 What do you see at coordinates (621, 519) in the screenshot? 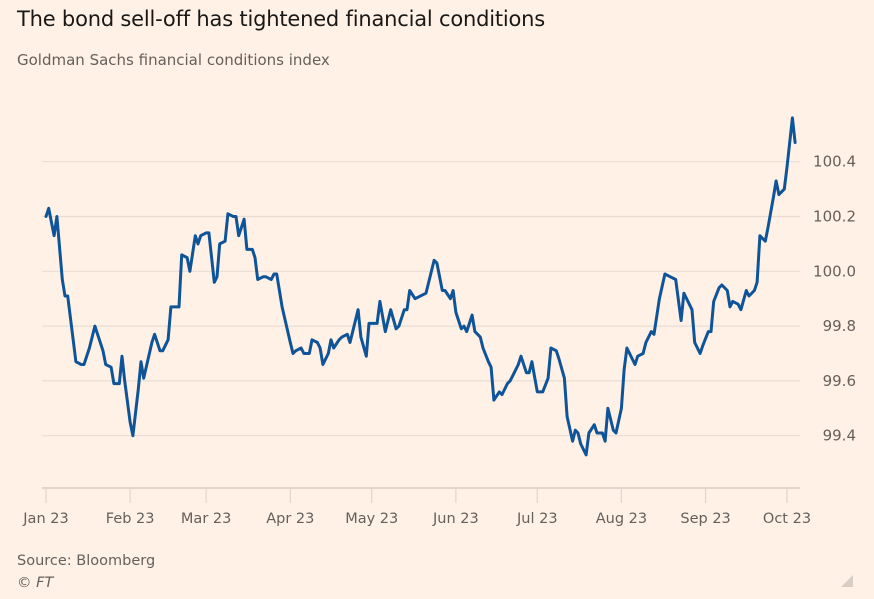
I see `x-tick-label: Aug 23` at bounding box center [621, 519].